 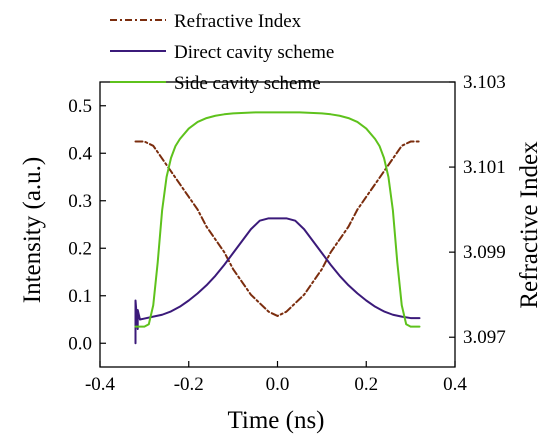 I want to click on y-tick-label-2: 0.2, so click(x=80, y=248).